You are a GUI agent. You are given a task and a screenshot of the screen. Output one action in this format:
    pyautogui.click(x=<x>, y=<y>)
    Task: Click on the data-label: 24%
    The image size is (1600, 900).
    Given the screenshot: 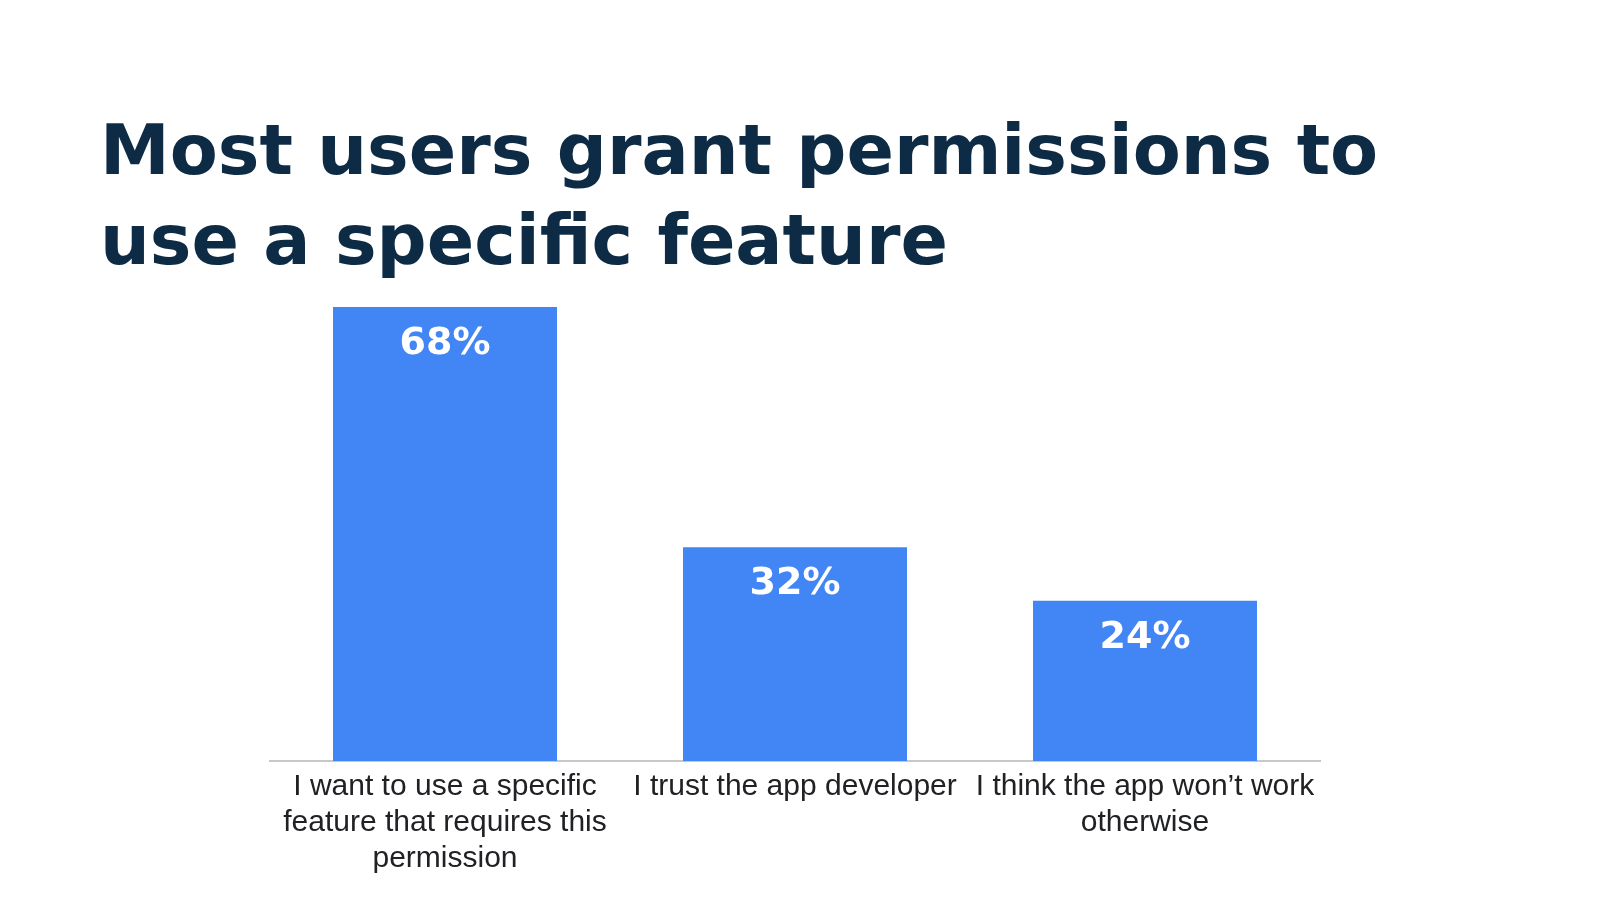 What is the action you would take?
    pyautogui.click(x=1145, y=634)
    